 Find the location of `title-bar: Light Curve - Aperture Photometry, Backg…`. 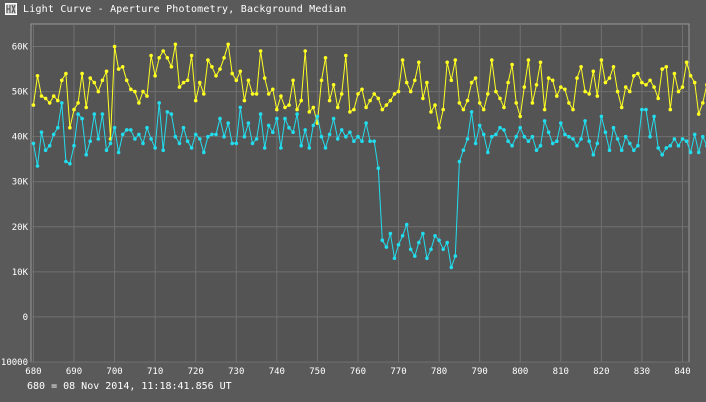

title-bar: Light Curve - Aperture Photometry, Backg… is located at coordinates (353, 9).